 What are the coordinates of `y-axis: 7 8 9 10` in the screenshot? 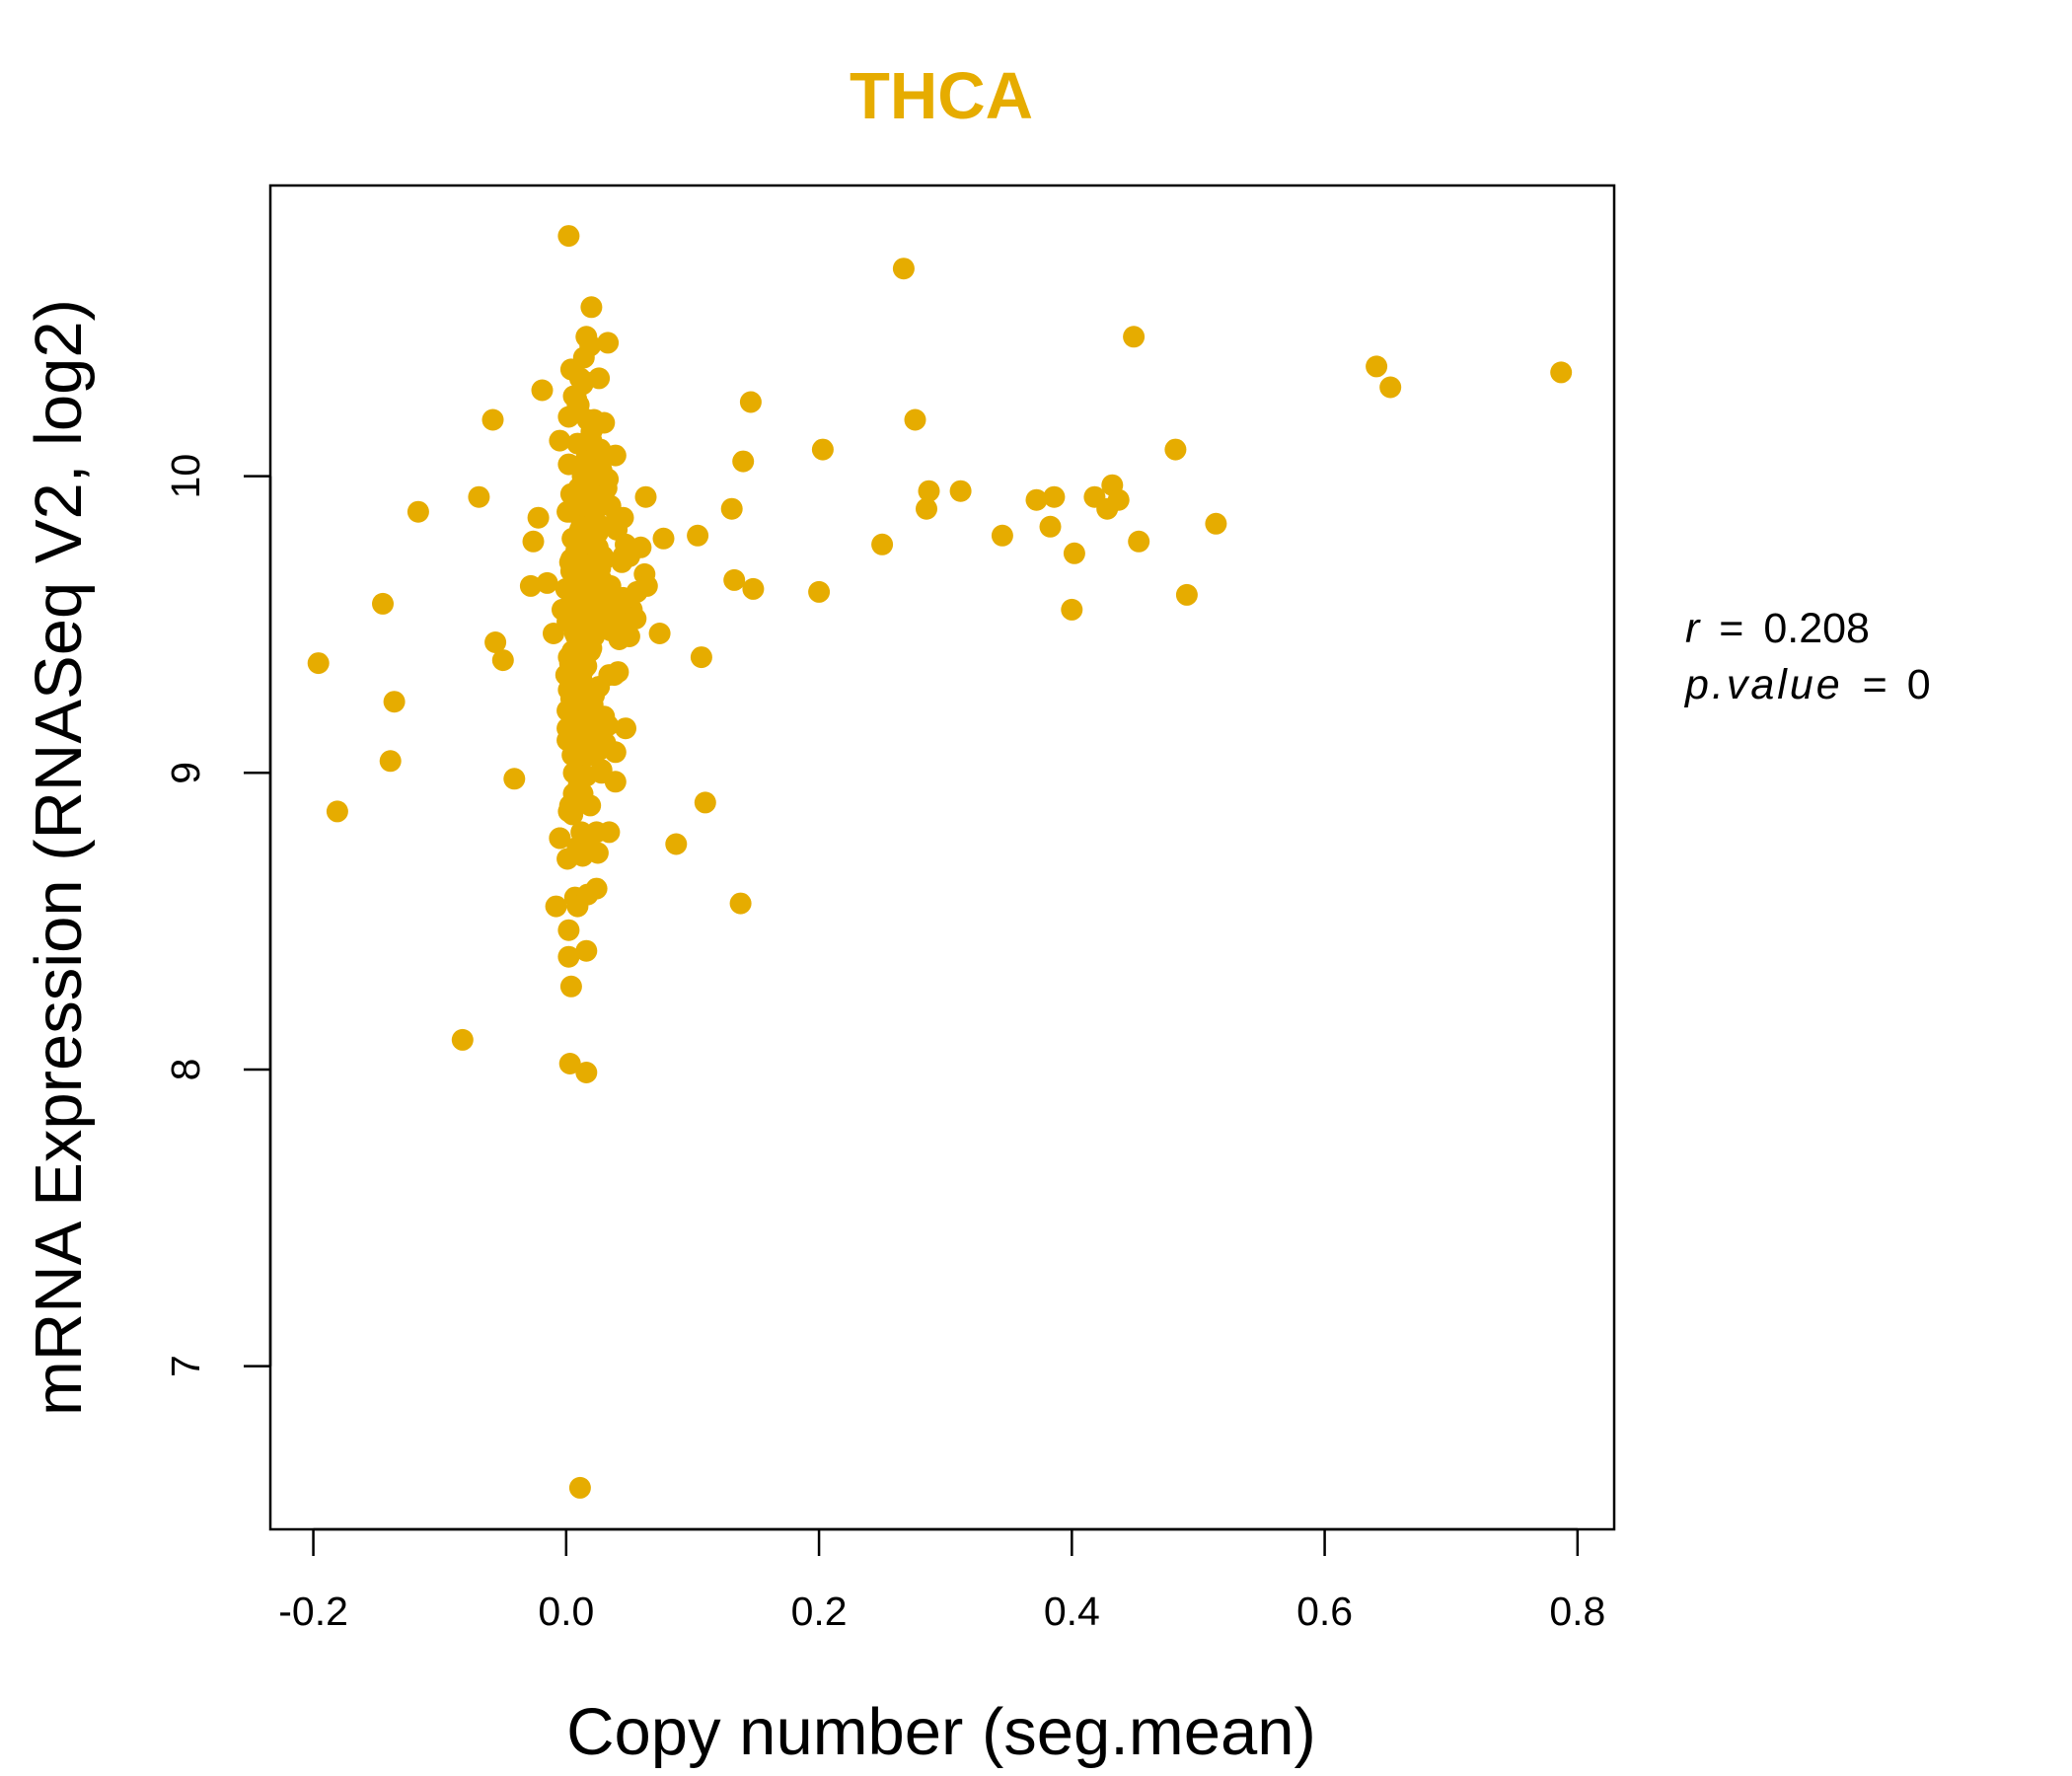 It's located at (218, 916).